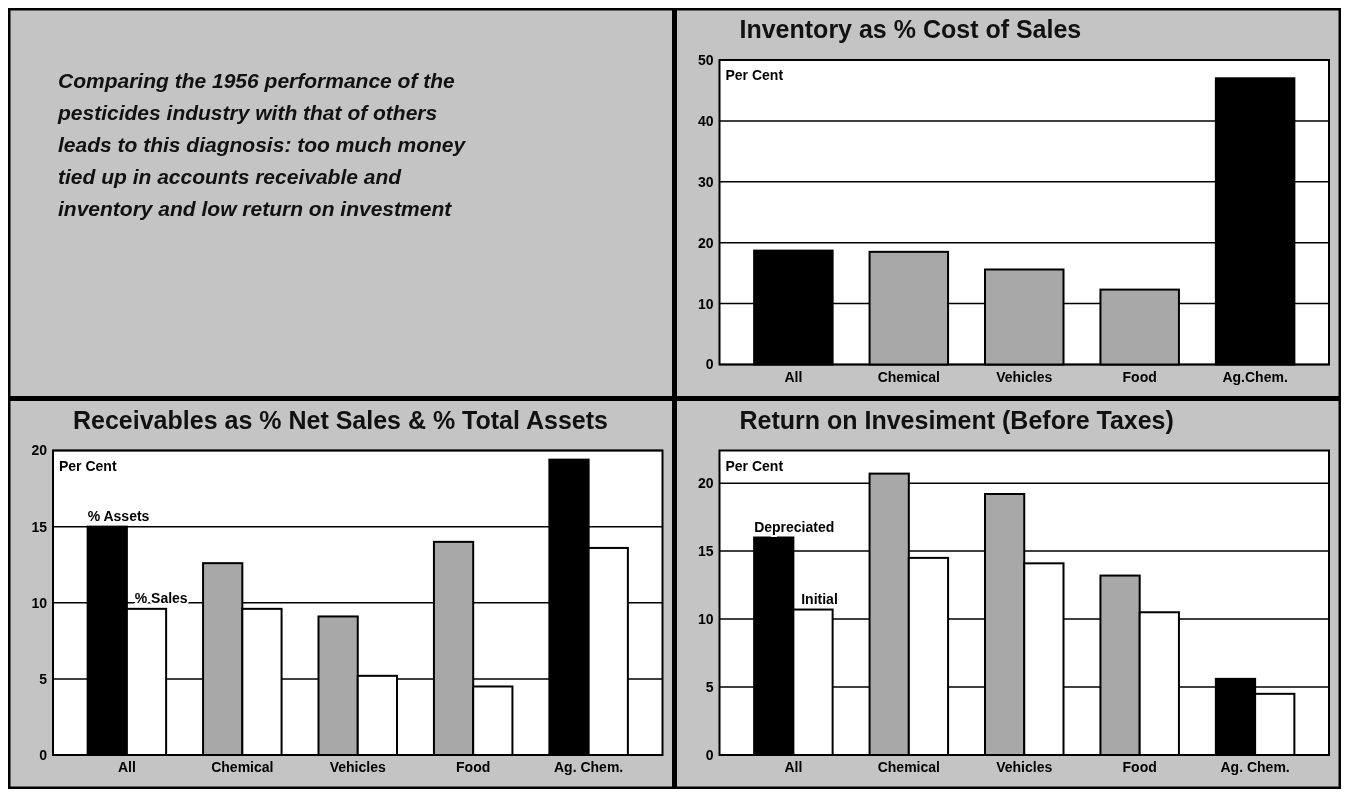  Describe the element at coordinates (819, 598) in the screenshot. I see `series-label: Initial` at that location.